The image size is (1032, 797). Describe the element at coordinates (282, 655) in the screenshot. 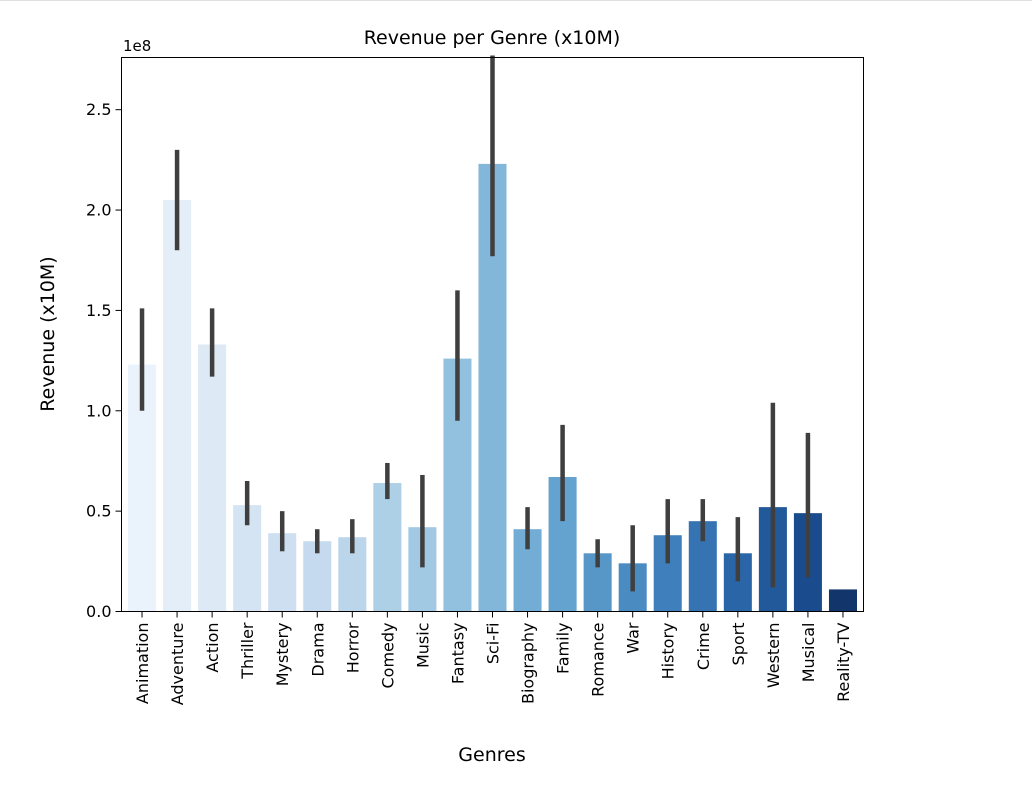

I see `x-tick-label: Mystery` at that location.